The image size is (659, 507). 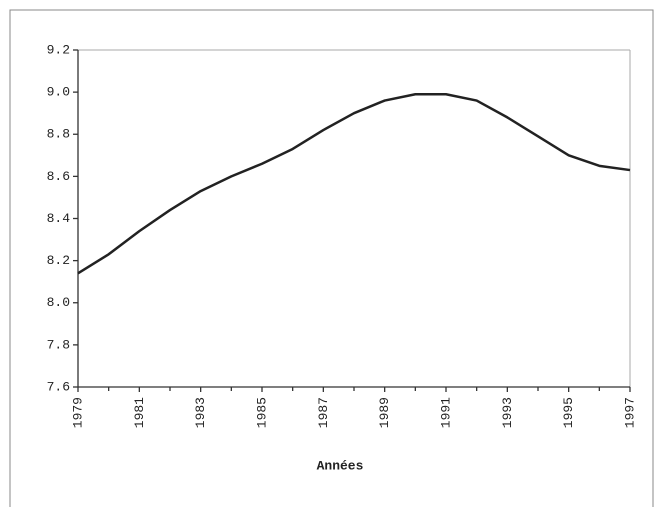 I want to click on y-tick-label: 8.4, so click(x=59, y=218).